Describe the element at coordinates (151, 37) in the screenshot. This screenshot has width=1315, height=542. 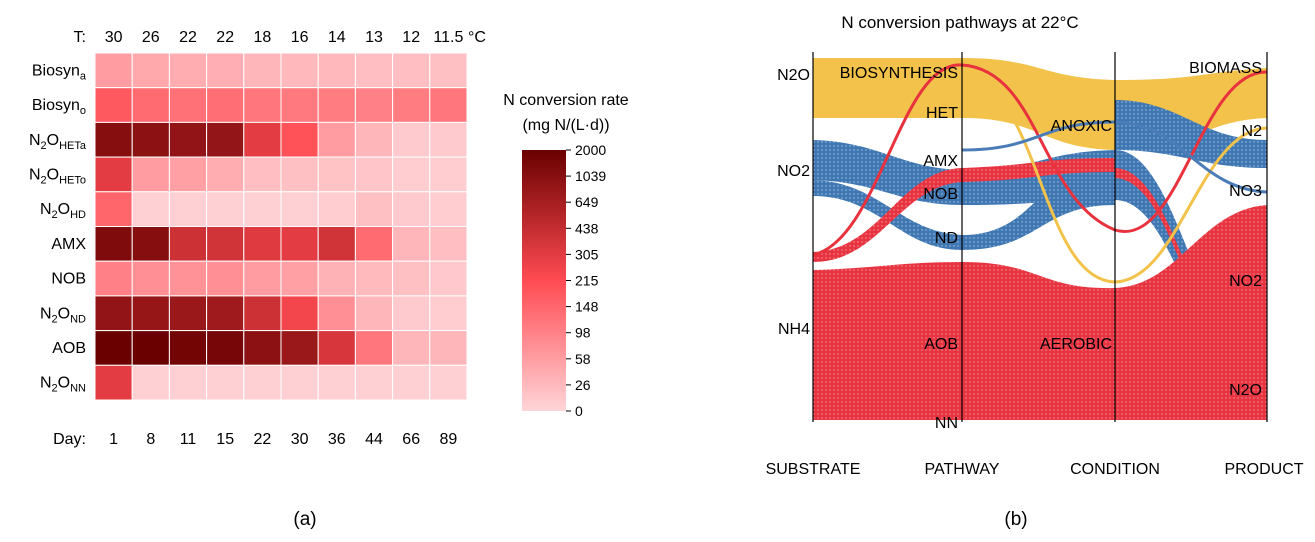
I see `temperature-tick-label: 26` at that location.